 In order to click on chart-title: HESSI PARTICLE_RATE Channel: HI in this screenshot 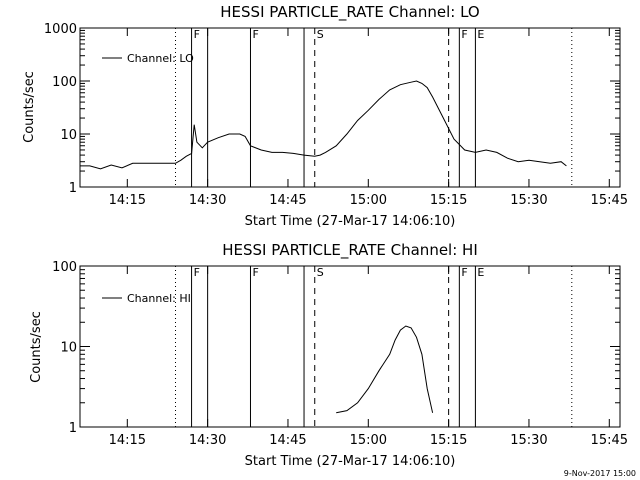, I will do `click(350, 250)`.